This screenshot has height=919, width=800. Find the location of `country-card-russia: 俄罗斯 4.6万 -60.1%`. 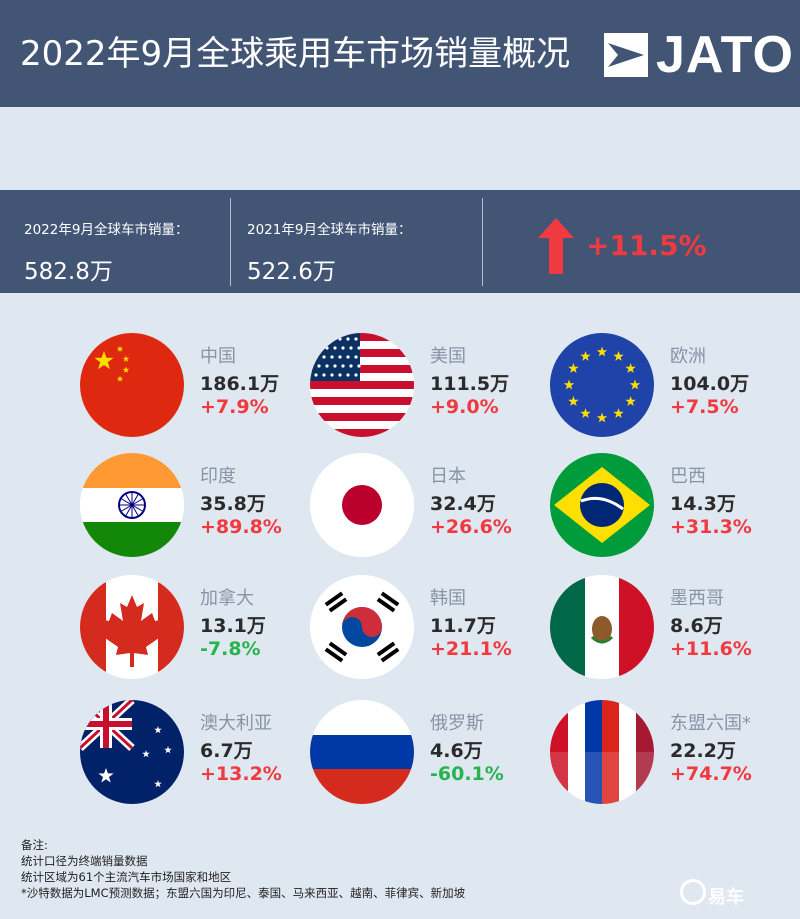

country-card-russia: 俄罗斯 4.6万 -60.1% is located at coordinates (430, 755).